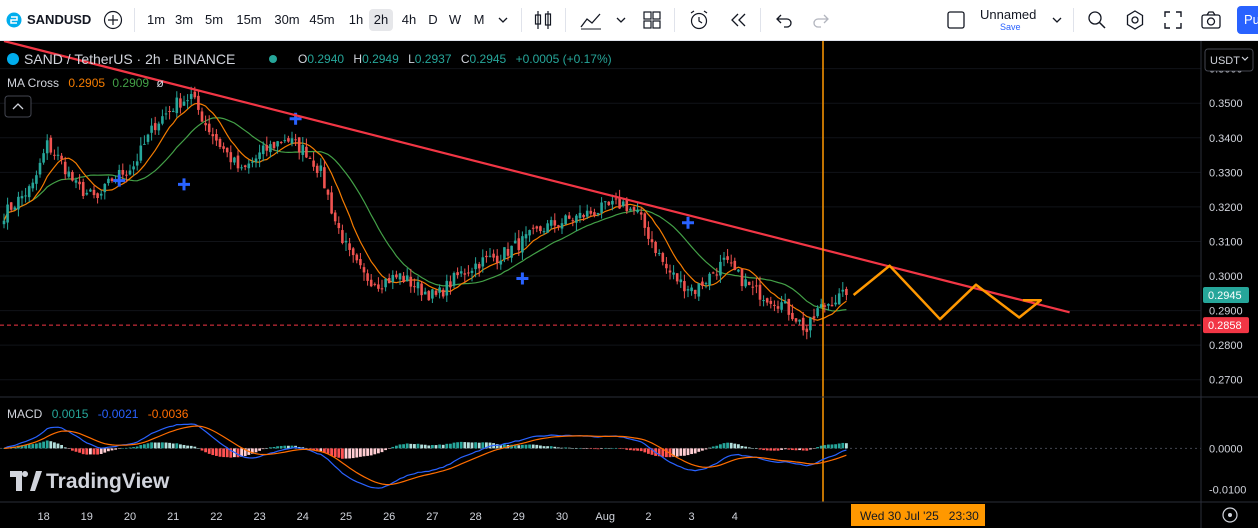  I want to click on indicators-icon, so click(591, 20).